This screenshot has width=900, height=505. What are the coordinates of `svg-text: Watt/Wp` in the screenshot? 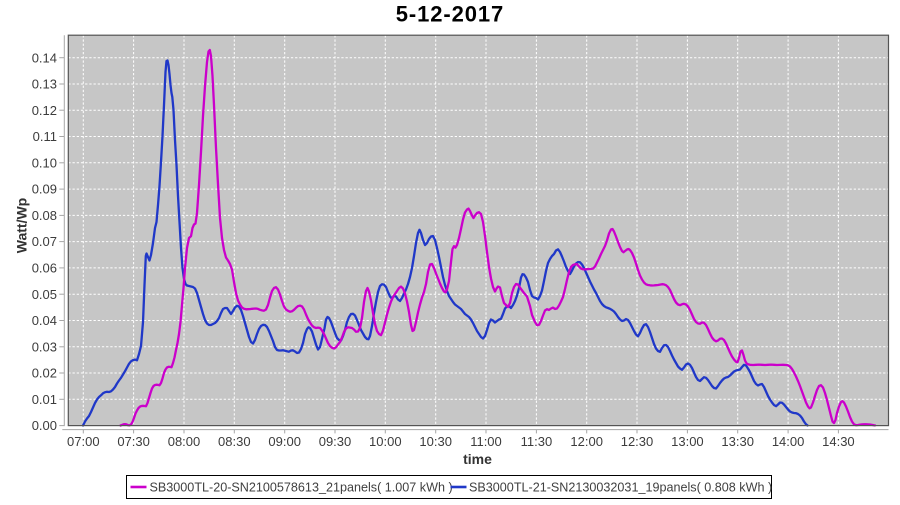 It's located at (22, 225).